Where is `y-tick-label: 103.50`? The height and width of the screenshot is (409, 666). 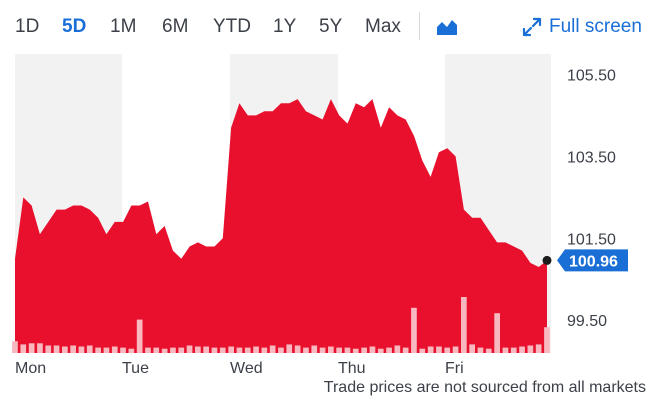 y-tick-label: 103.50 is located at coordinates (591, 157).